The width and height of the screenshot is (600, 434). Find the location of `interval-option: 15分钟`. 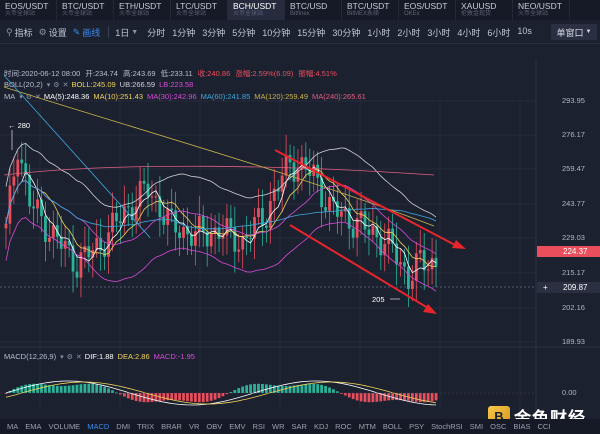

interval-option: 15分钟 is located at coordinates (311, 32).